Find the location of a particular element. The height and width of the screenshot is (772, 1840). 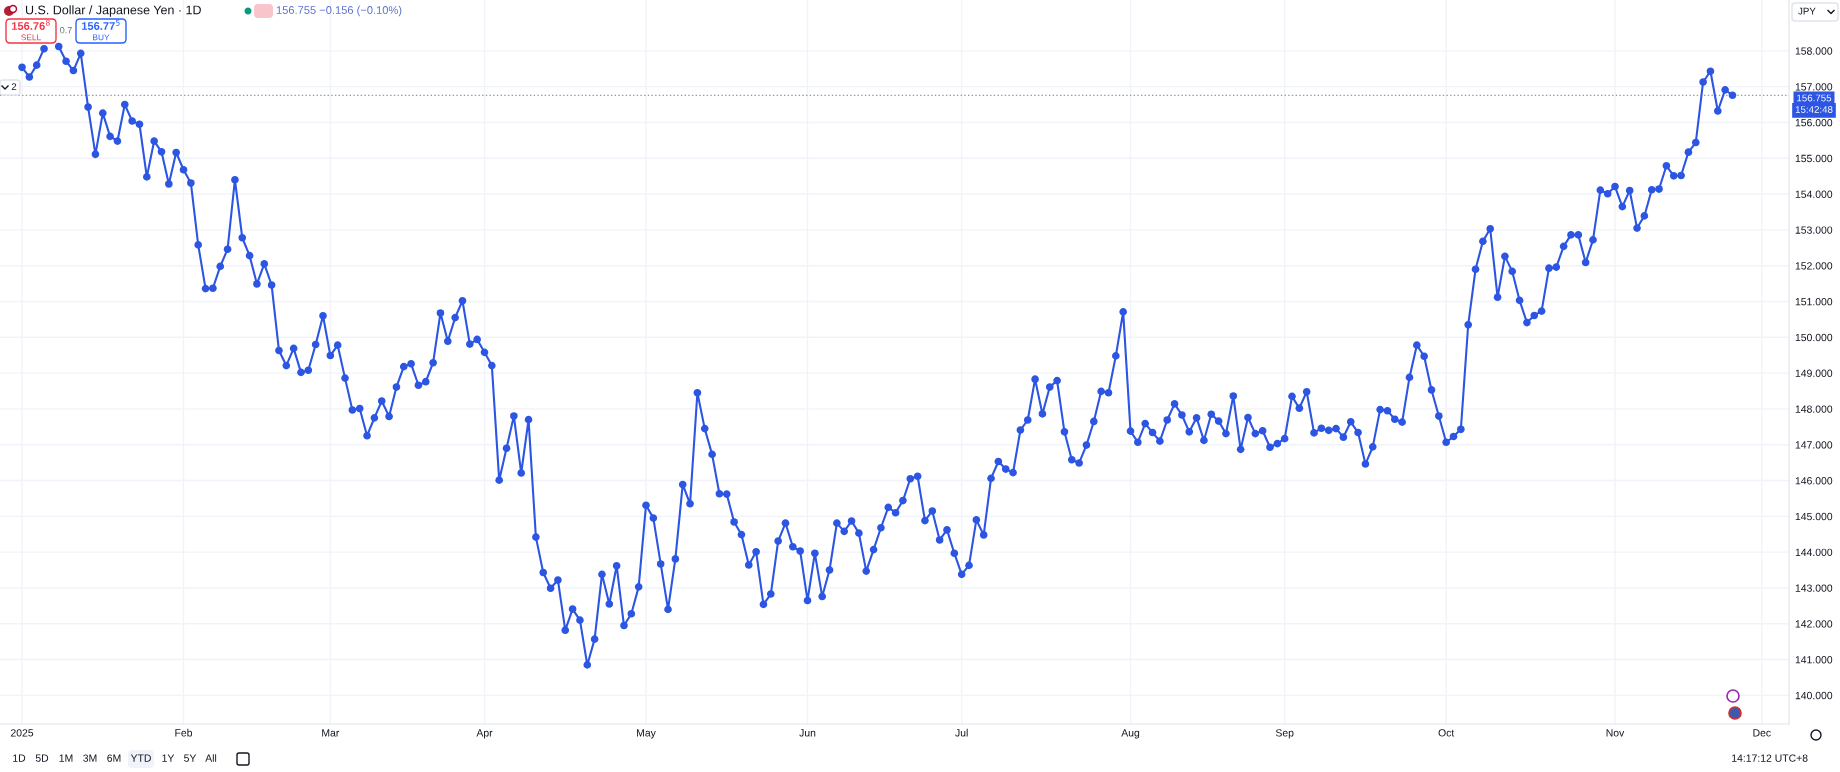

y-tick-label: 143.000 is located at coordinates (1814, 588).